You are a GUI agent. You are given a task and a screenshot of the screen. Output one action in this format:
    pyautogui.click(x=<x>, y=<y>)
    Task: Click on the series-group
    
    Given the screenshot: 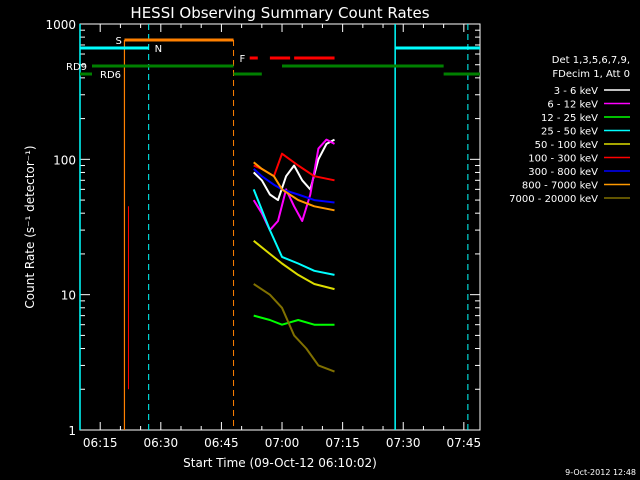 What is the action you would take?
    pyautogui.click(x=293, y=255)
    